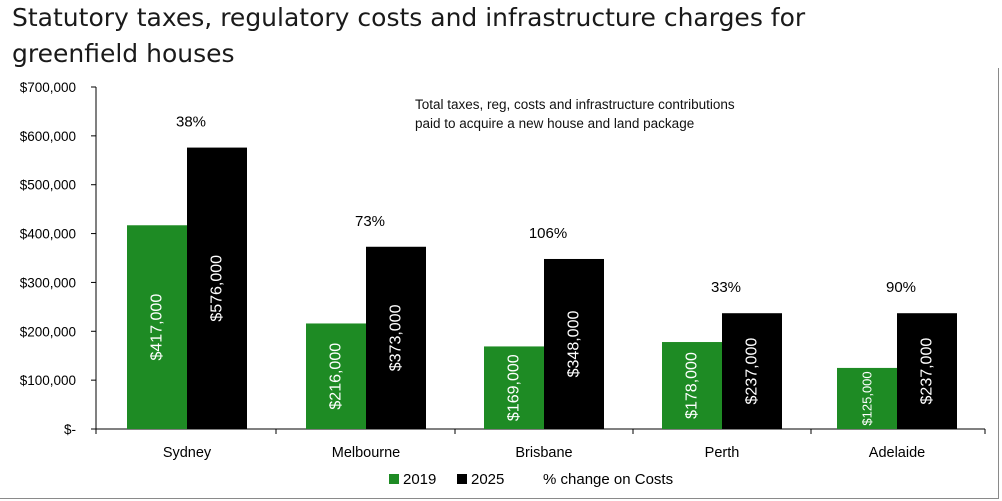 This screenshot has height=501, width=1002. I want to click on bar-value-label-2019: $216,000, so click(336, 376).